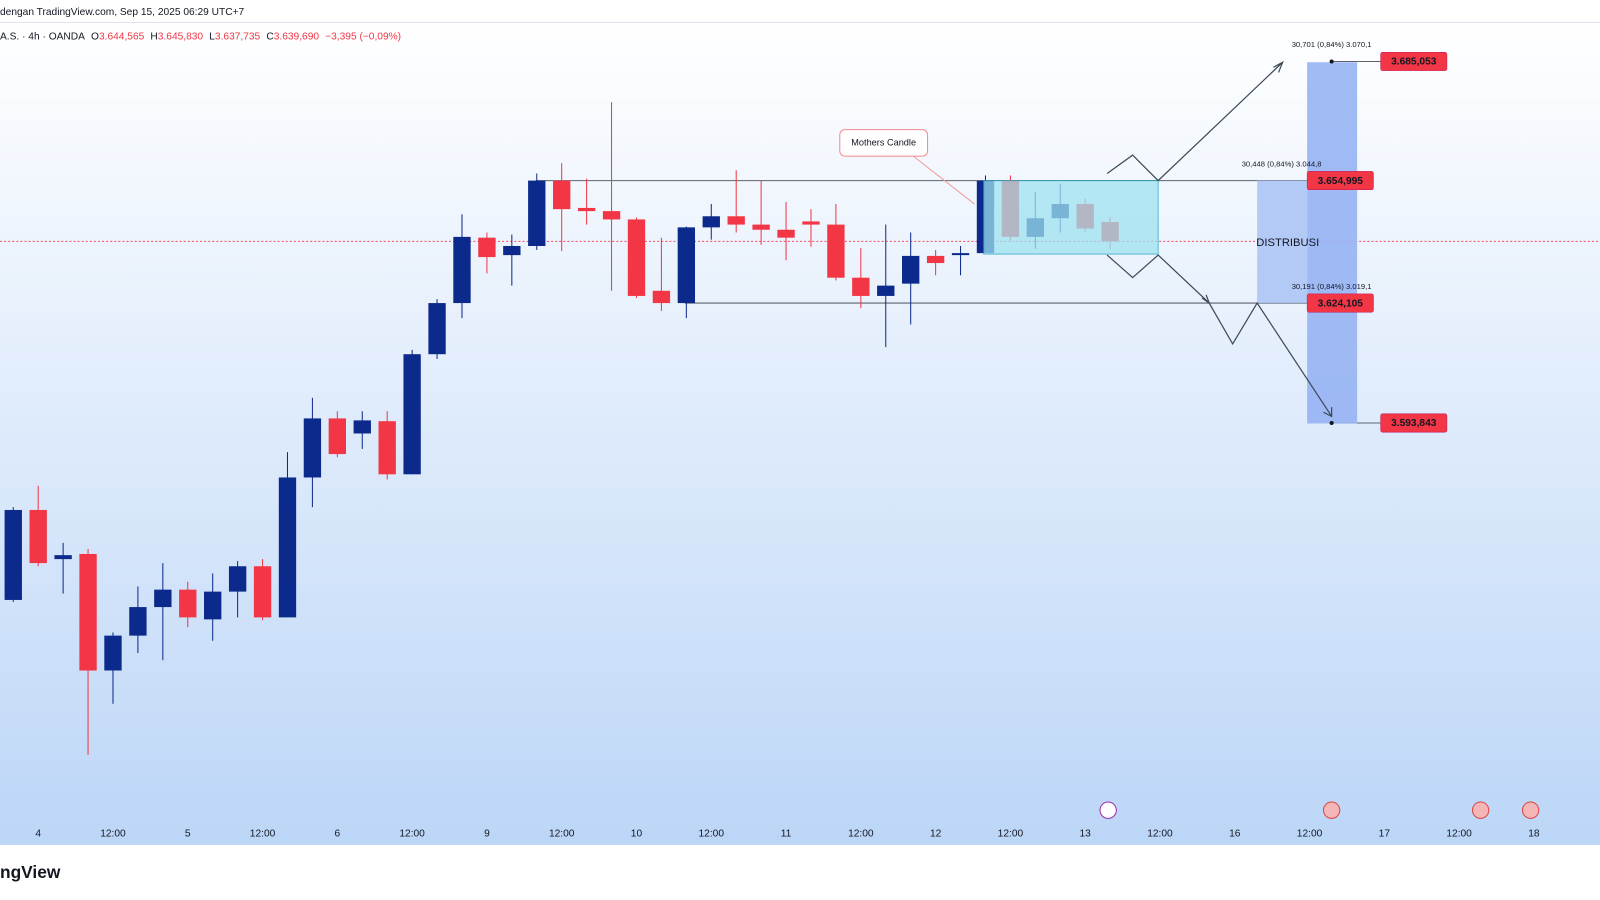  Describe the element at coordinates (1278, 66) in the screenshot. I see `up-arrowhead` at that location.